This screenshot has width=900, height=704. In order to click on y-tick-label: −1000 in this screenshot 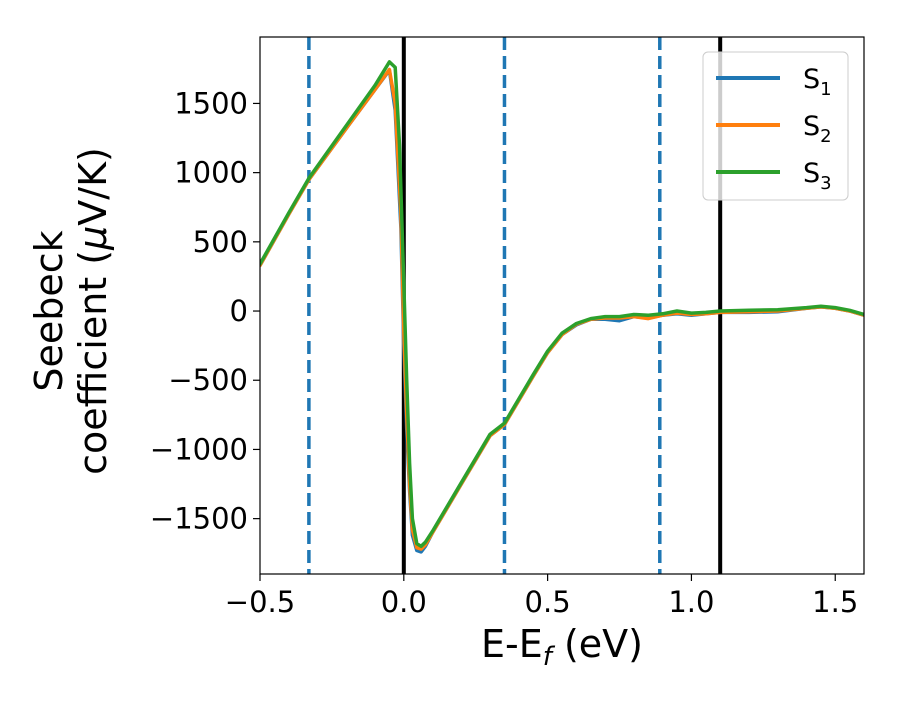, I will do `click(199, 449)`.